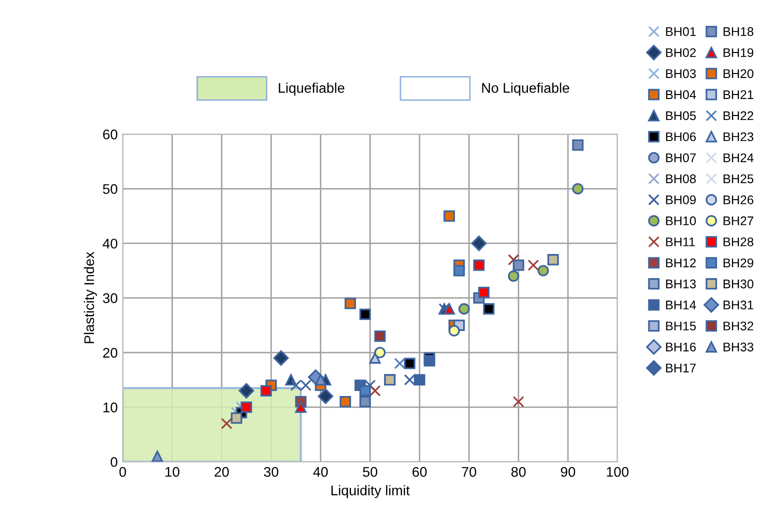 The height and width of the screenshot is (520, 767). I want to click on x-tick-label: 50, so click(370, 471).